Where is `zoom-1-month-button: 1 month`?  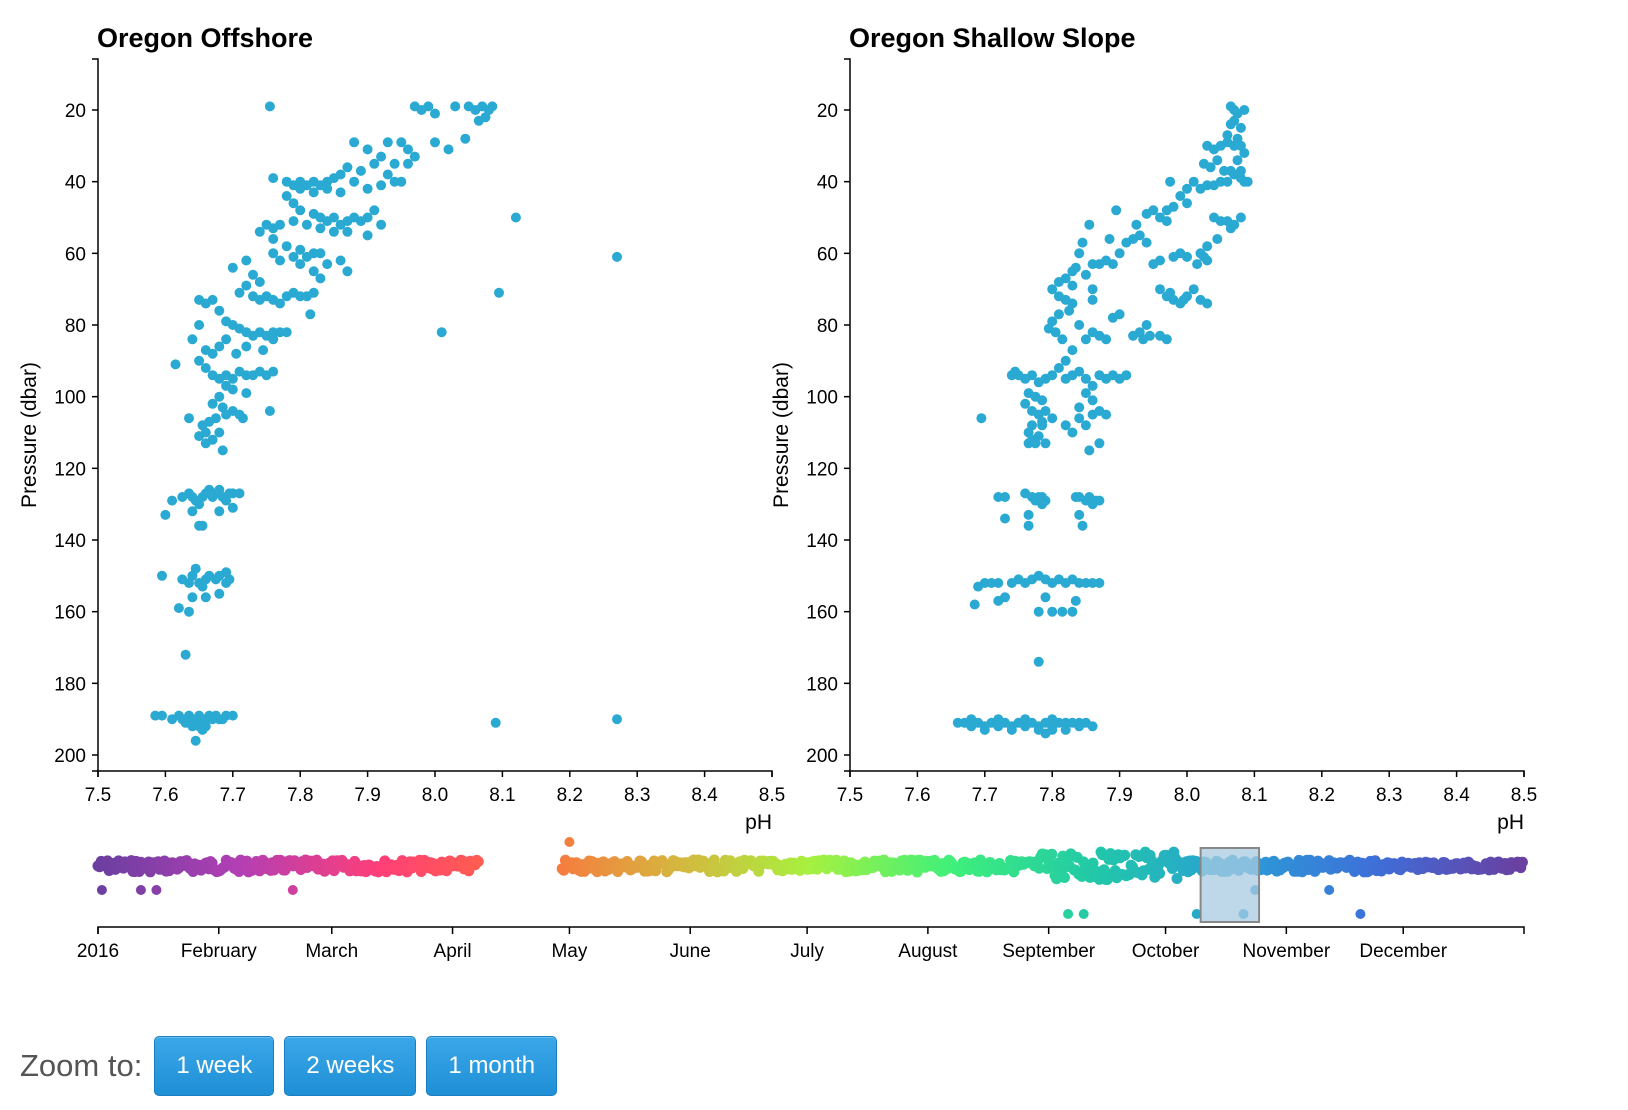
zoom-1-month-button: 1 month is located at coordinates (492, 1066).